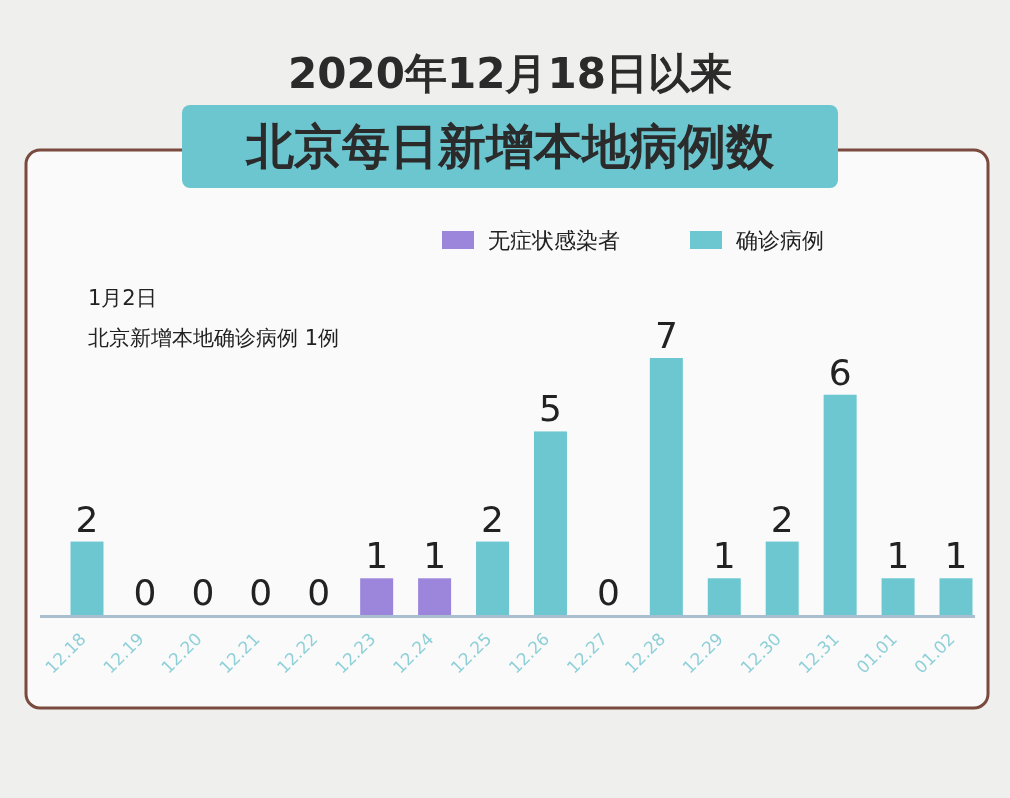 This screenshot has height=798, width=1010. I want to click on chart-title: 2020年12月18日以来, so click(510, 73).